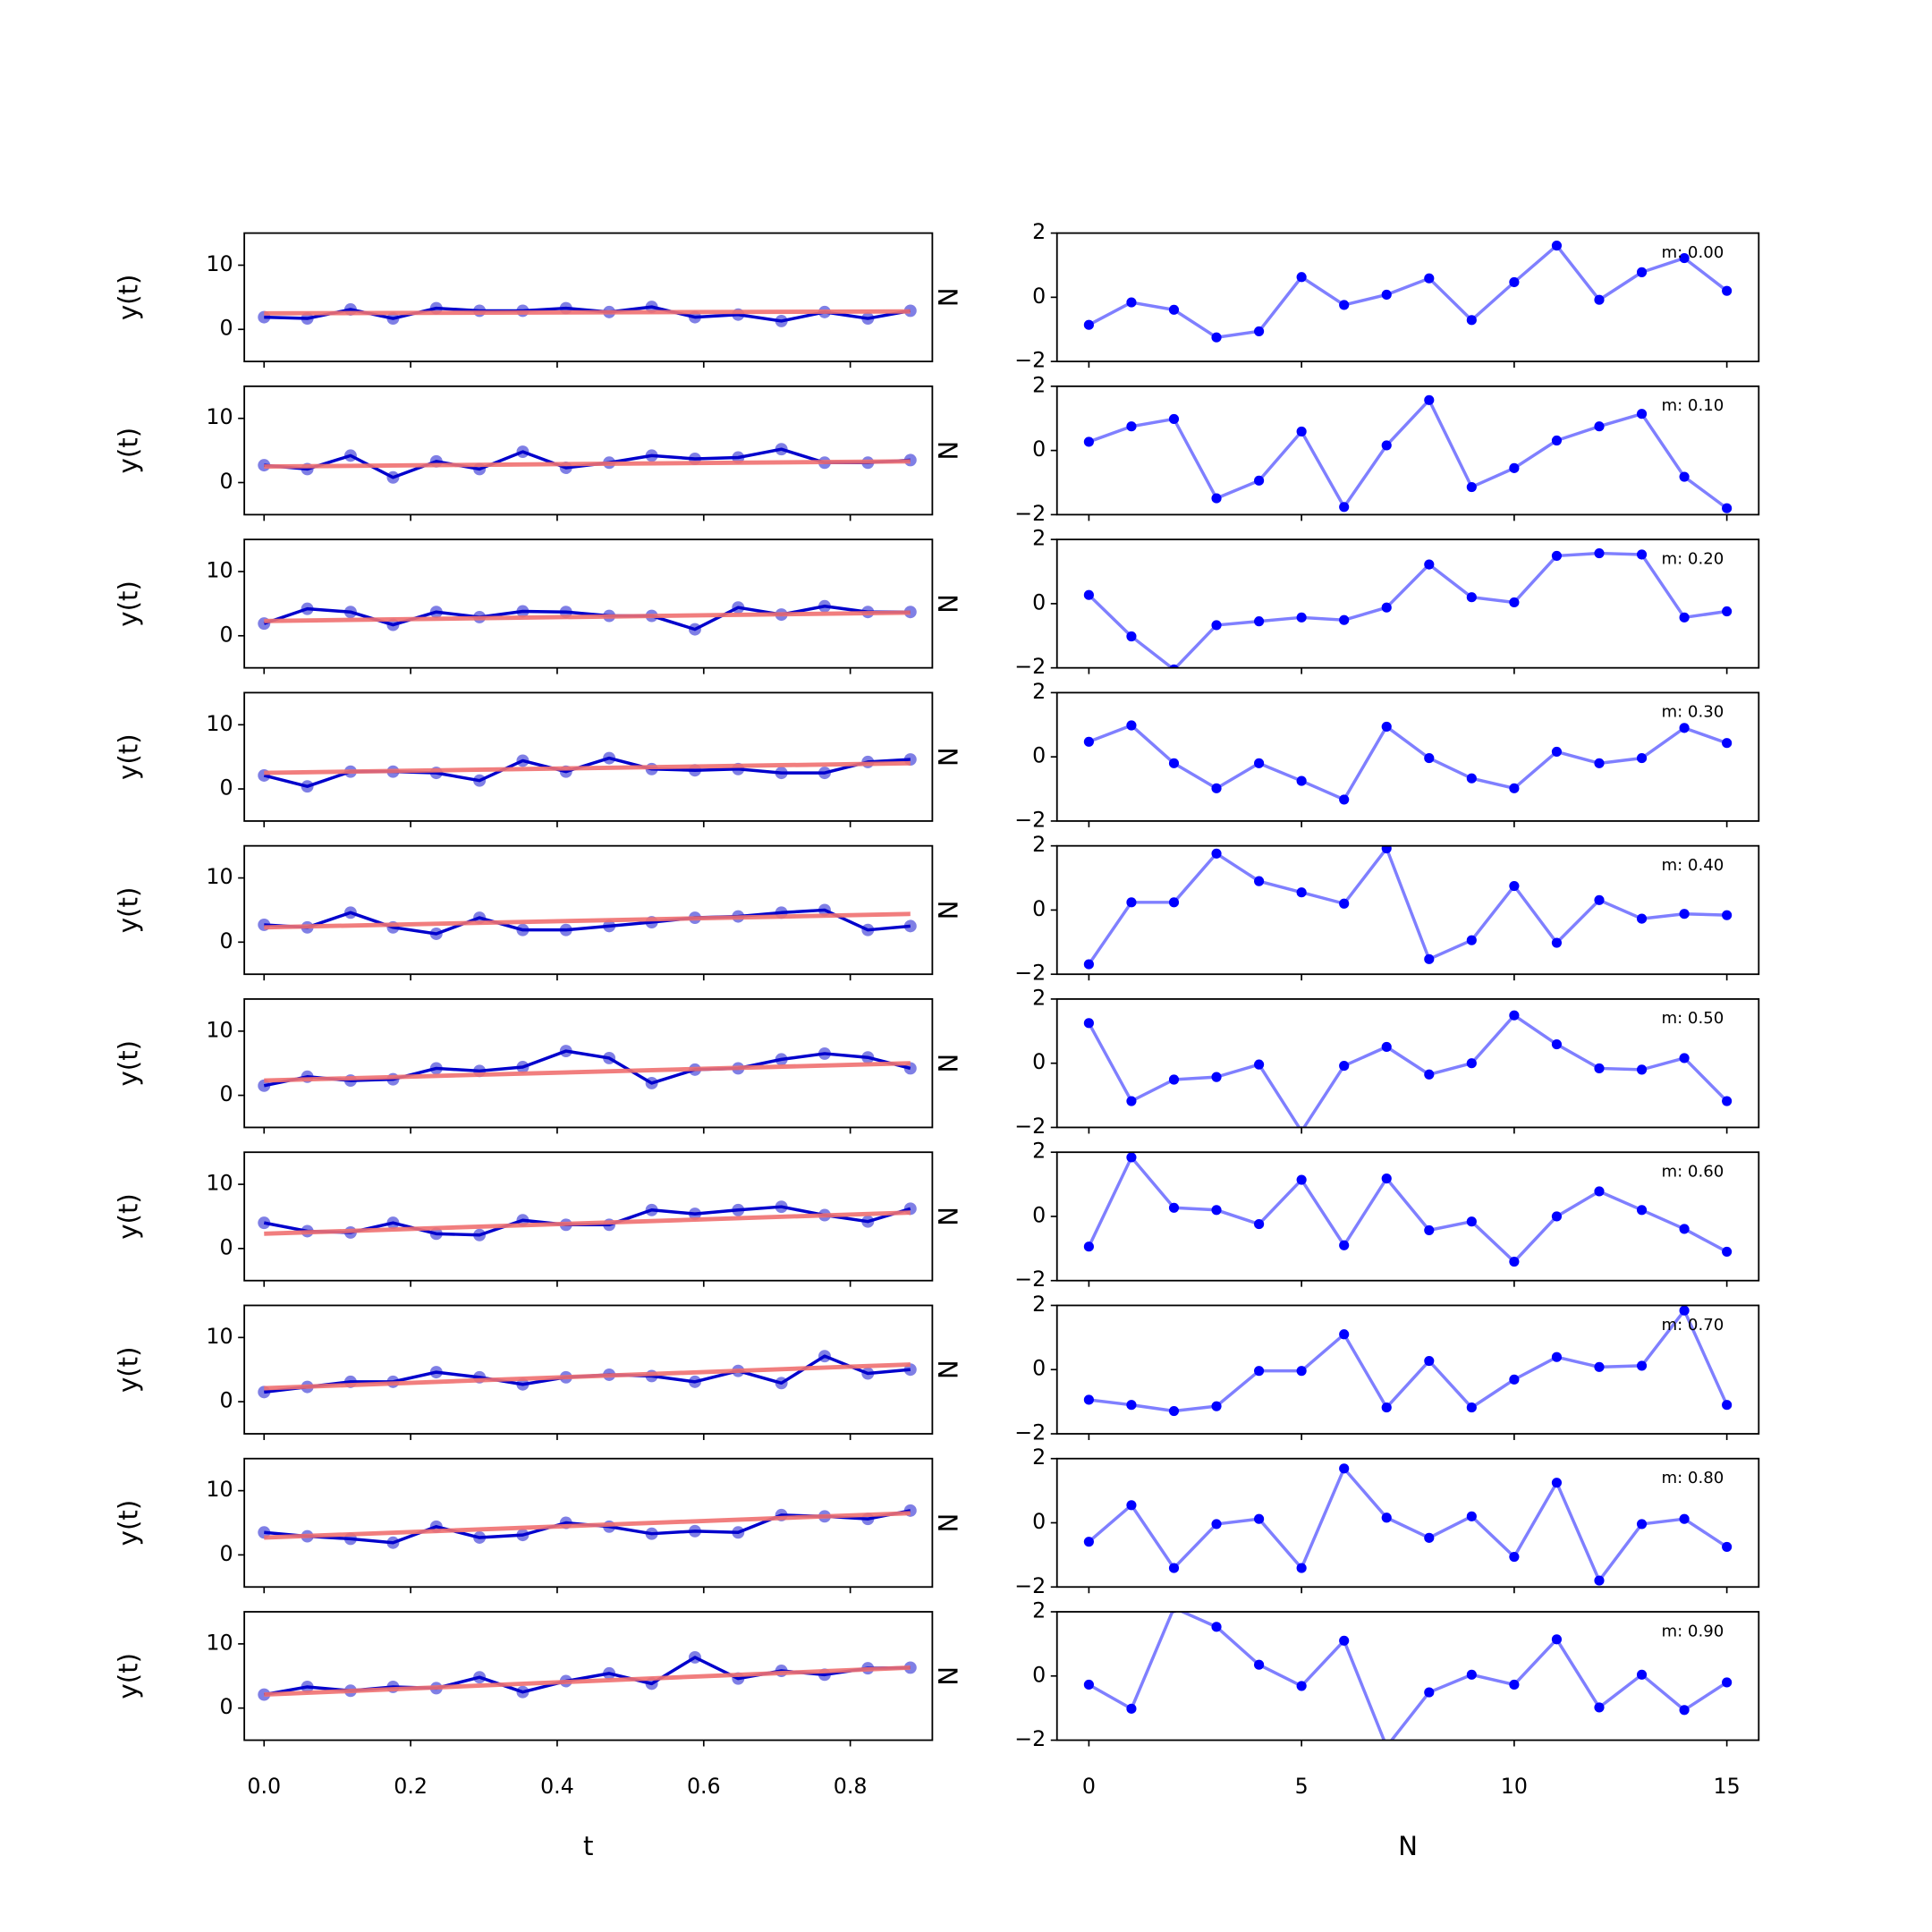 Image resolution: width=1932 pixels, height=1932 pixels. What do you see at coordinates (264, 1786) in the screenshot?
I see `x-tick-label: 0.0` at bounding box center [264, 1786].